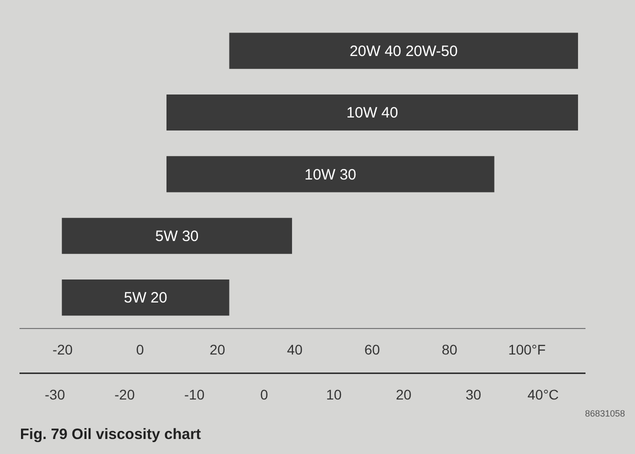 Image resolution: width=635 pixels, height=454 pixels. What do you see at coordinates (527, 350) in the screenshot?
I see `x2-tick-label: 100°F` at bounding box center [527, 350].